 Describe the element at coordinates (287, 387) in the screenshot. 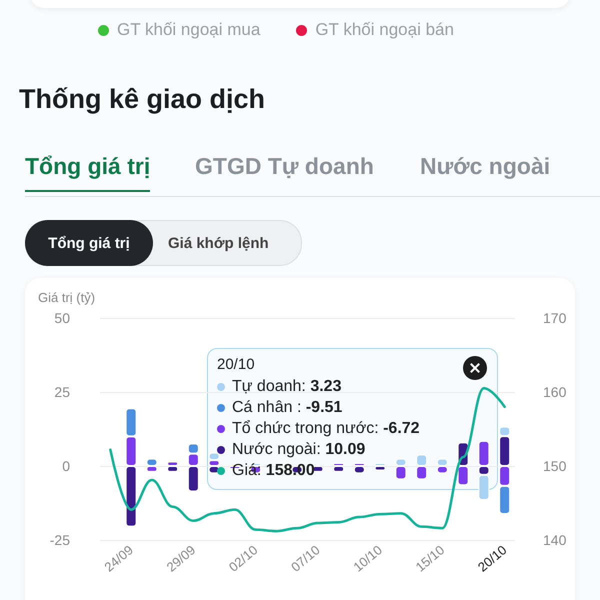

I see `annotation: Tự doanh: 3.23` at that location.